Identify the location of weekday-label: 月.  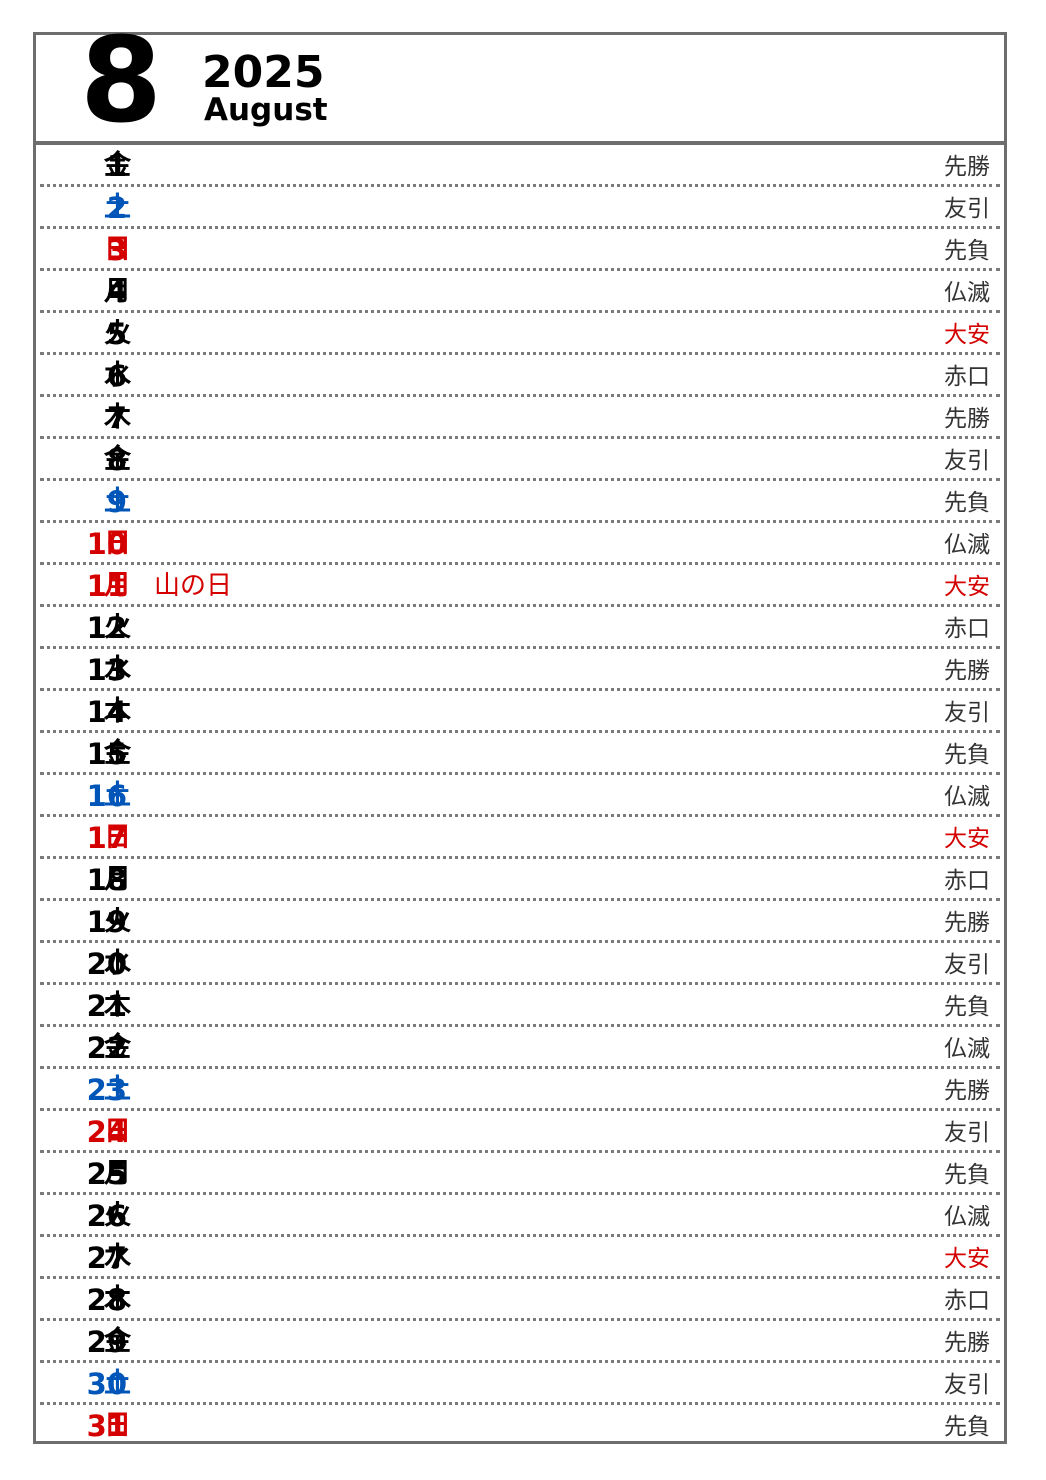
(117, 879).